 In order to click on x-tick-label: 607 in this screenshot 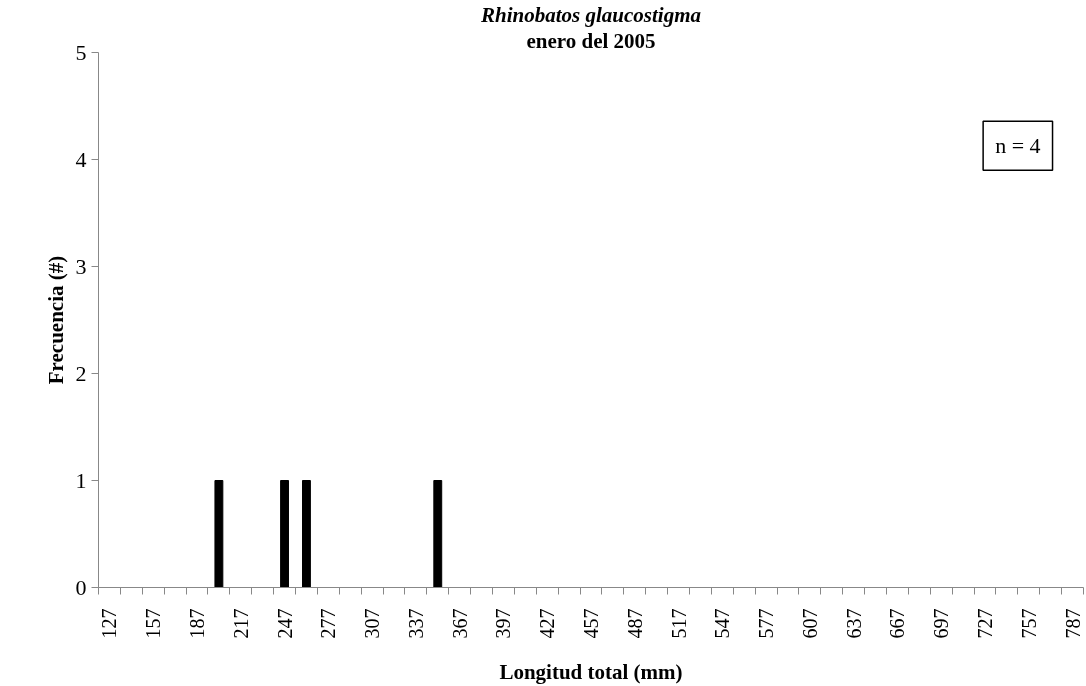, I will do `click(809, 623)`.